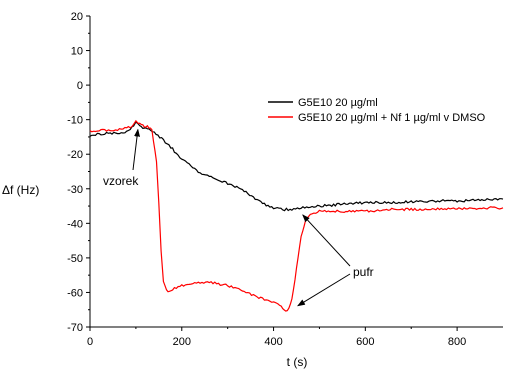 Image resolution: width=505 pixels, height=374 pixels. What do you see at coordinates (75, 293) in the screenshot?
I see `y-tick-label: -60` at bounding box center [75, 293].